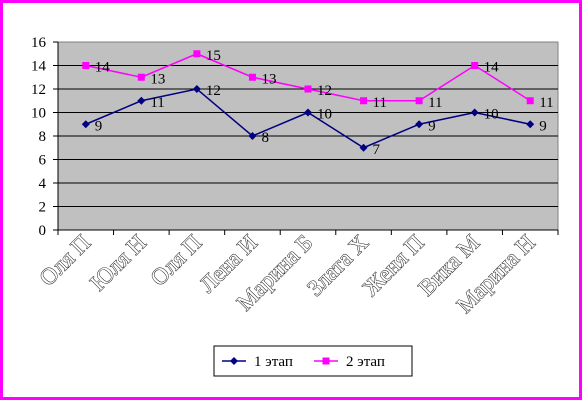 The width and height of the screenshot is (582, 400). I want to click on y-tick-label: 6, so click(43, 161).